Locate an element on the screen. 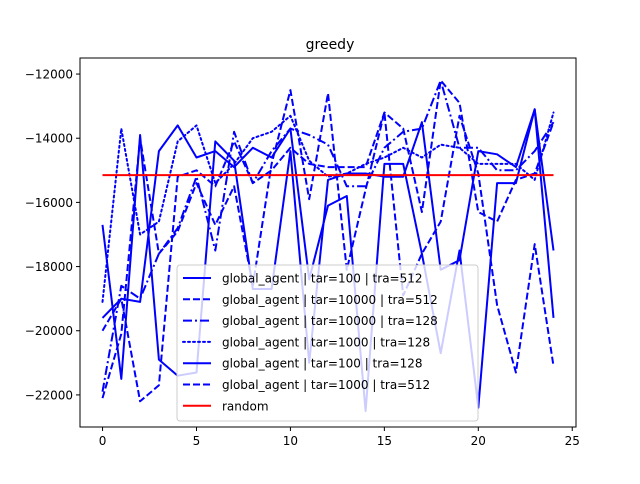  x-tick-label: 20 is located at coordinates (478, 441).